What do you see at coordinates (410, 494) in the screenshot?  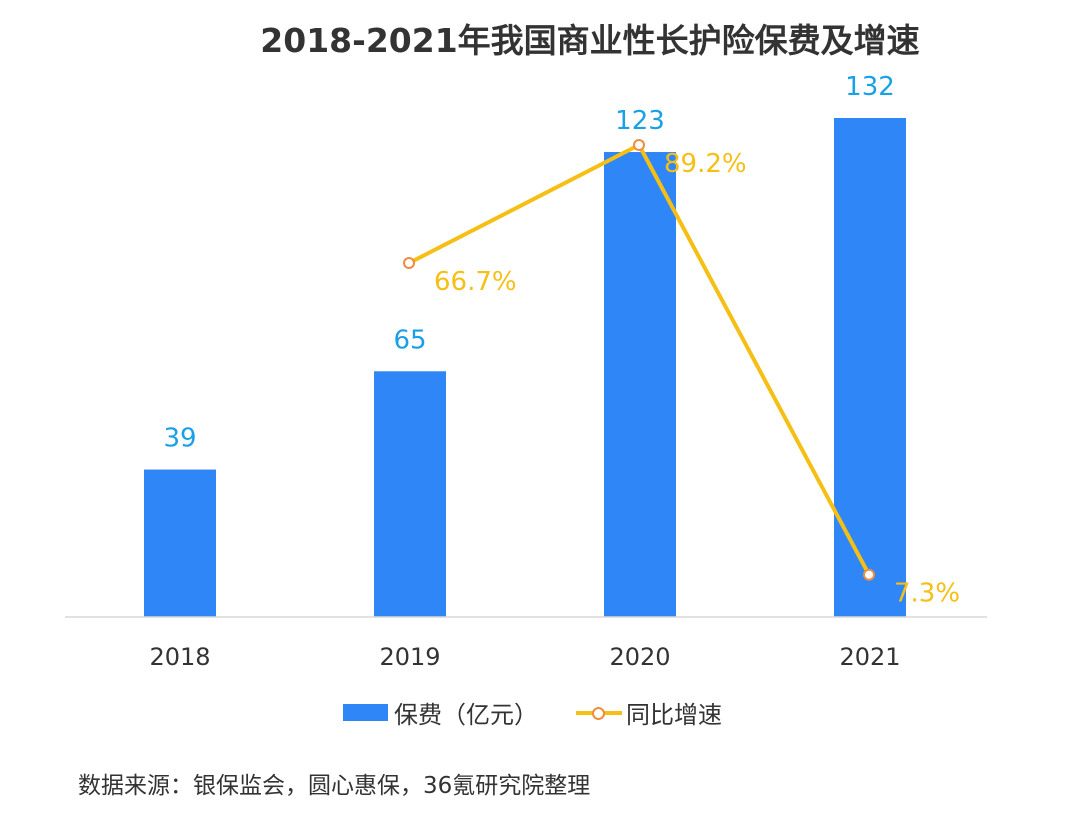 I see `bar-2019` at bounding box center [410, 494].